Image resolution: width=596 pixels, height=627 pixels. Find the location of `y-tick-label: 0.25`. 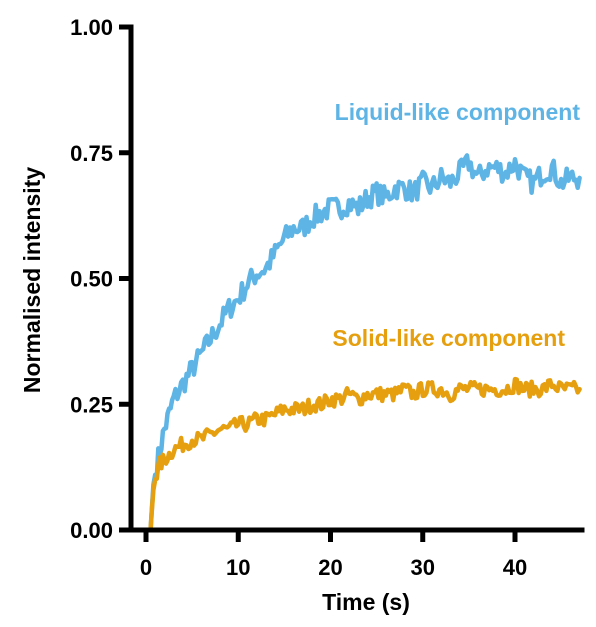

y-tick-label: 0.25 is located at coordinates (91, 404).